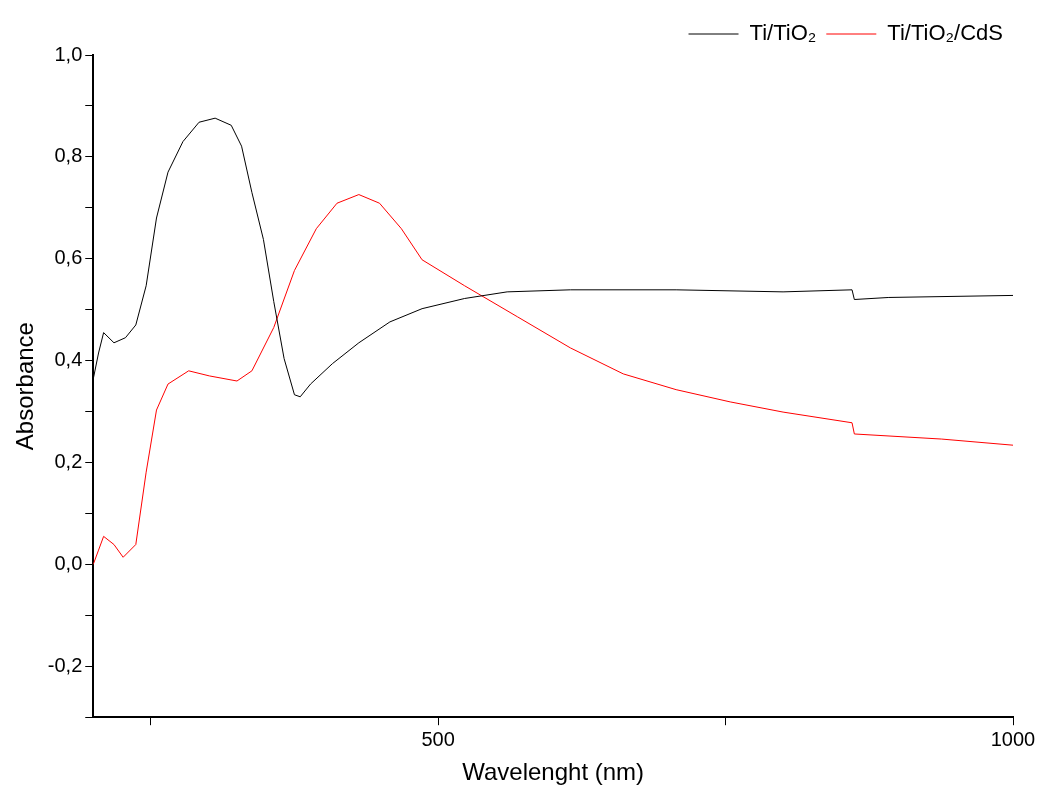 This screenshot has height=800, width=1051. What do you see at coordinates (68, 359) in the screenshot?
I see `y-tick-label: 0,4` at bounding box center [68, 359].